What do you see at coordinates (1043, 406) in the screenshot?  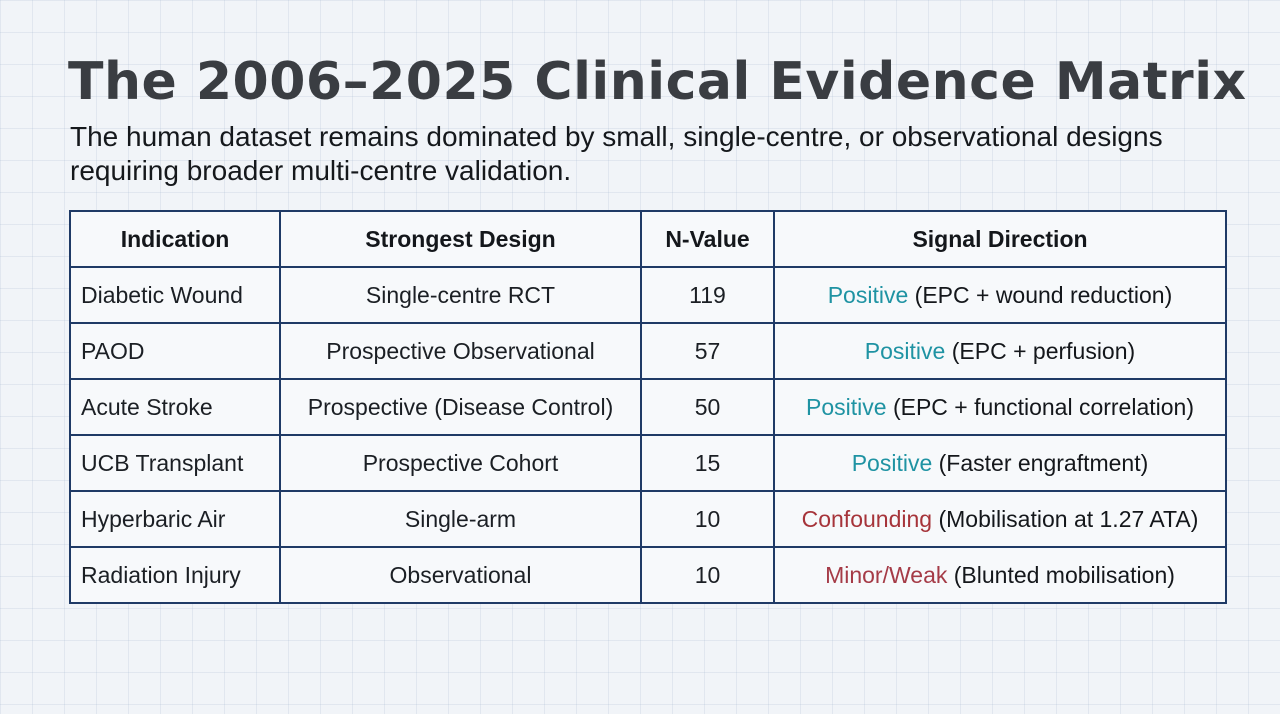 I see `signal-note: (EPC + functional correlation)` at bounding box center [1043, 406].